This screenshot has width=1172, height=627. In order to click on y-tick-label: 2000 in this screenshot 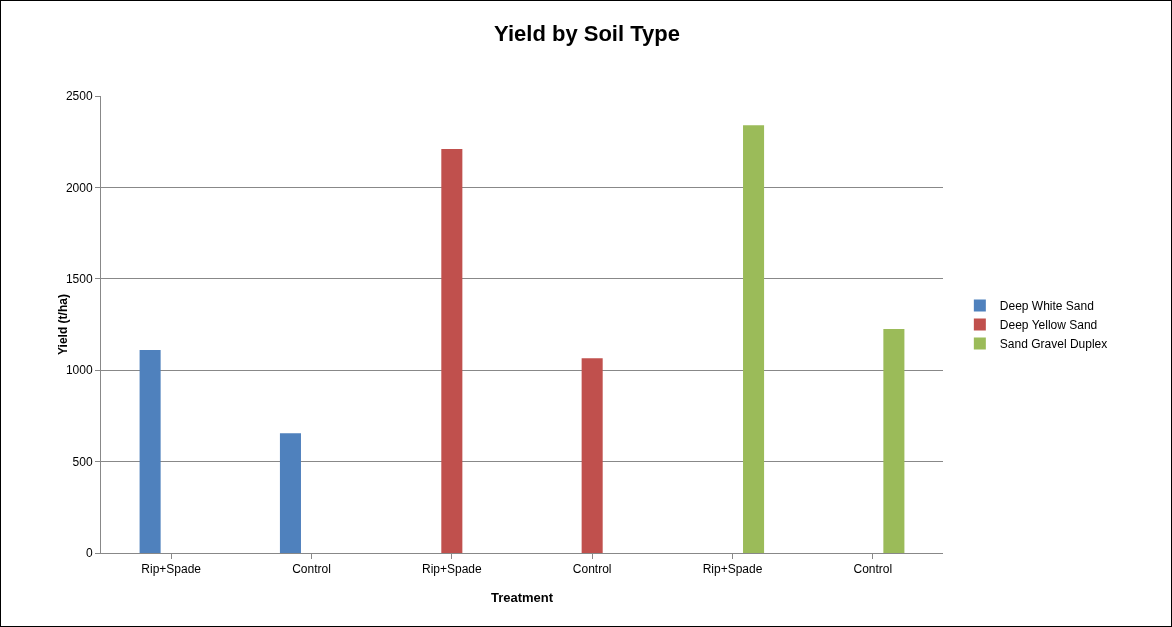, I will do `click(79, 187)`.